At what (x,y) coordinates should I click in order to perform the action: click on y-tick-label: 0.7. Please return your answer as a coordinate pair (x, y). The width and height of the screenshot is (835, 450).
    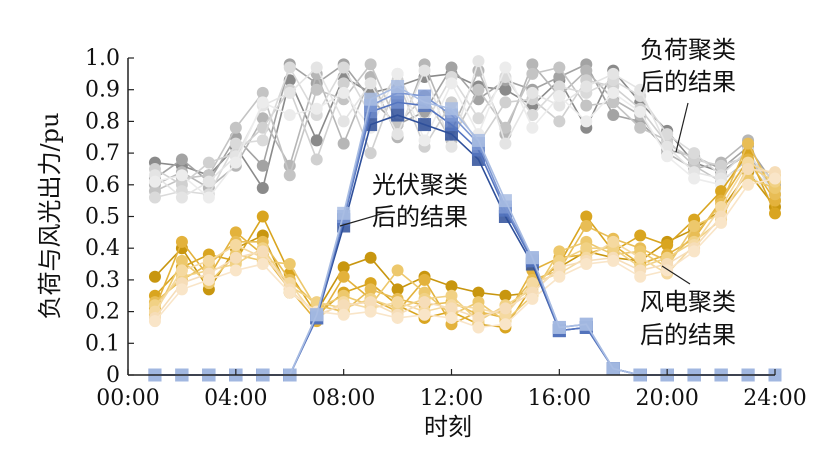
    Looking at the image, I should click on (102, 153).